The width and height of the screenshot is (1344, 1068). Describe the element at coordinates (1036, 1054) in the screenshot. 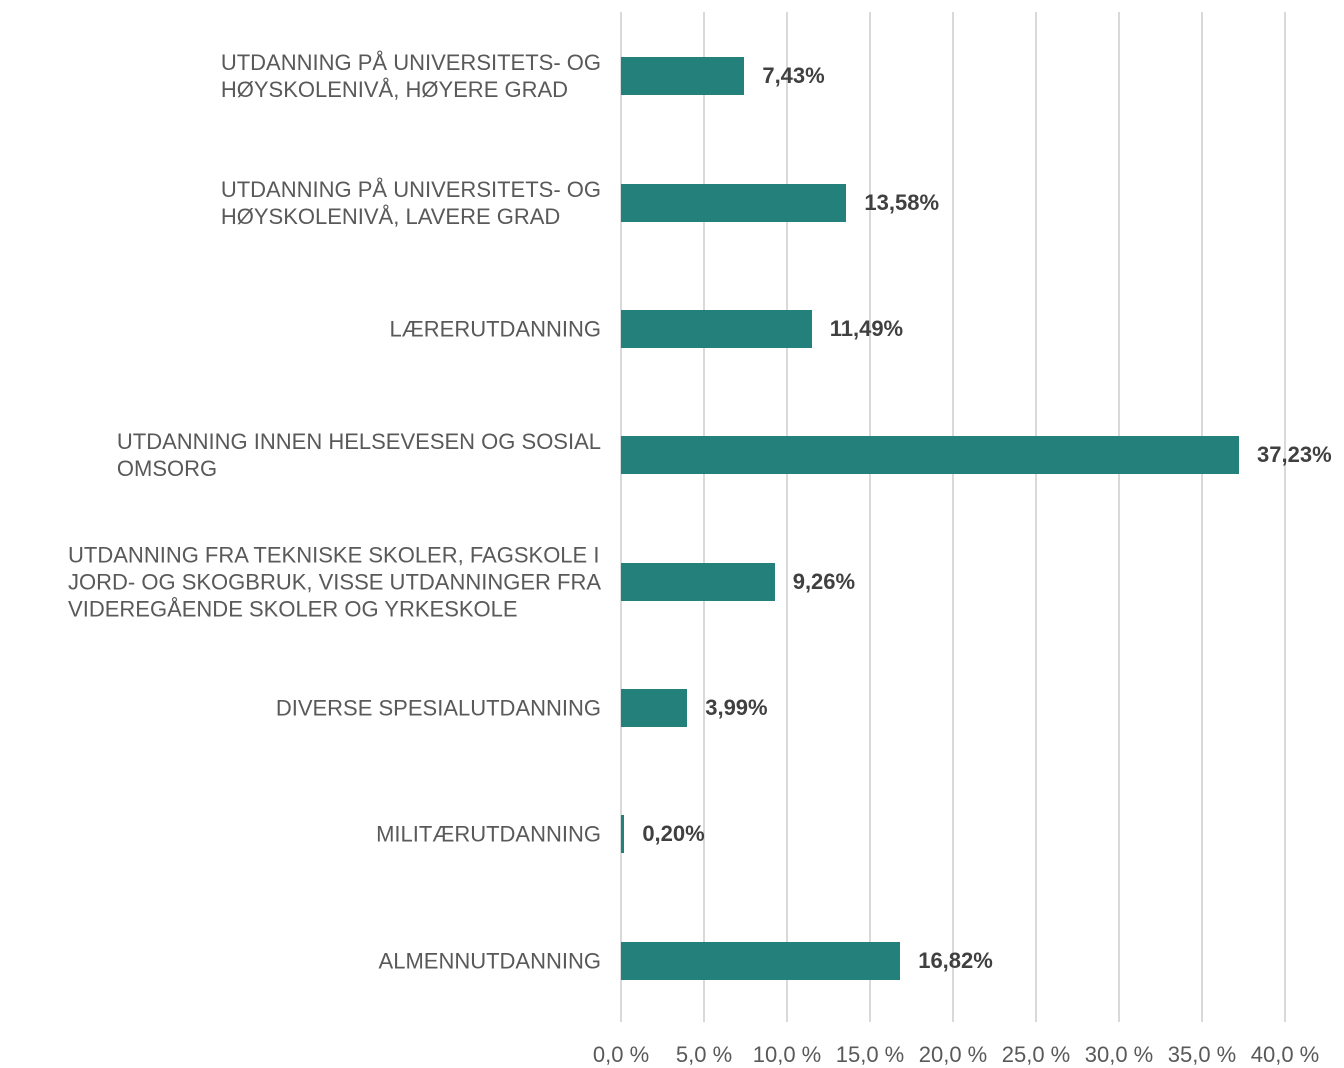

I see `x-tick-label: 25,0 %` at that location.